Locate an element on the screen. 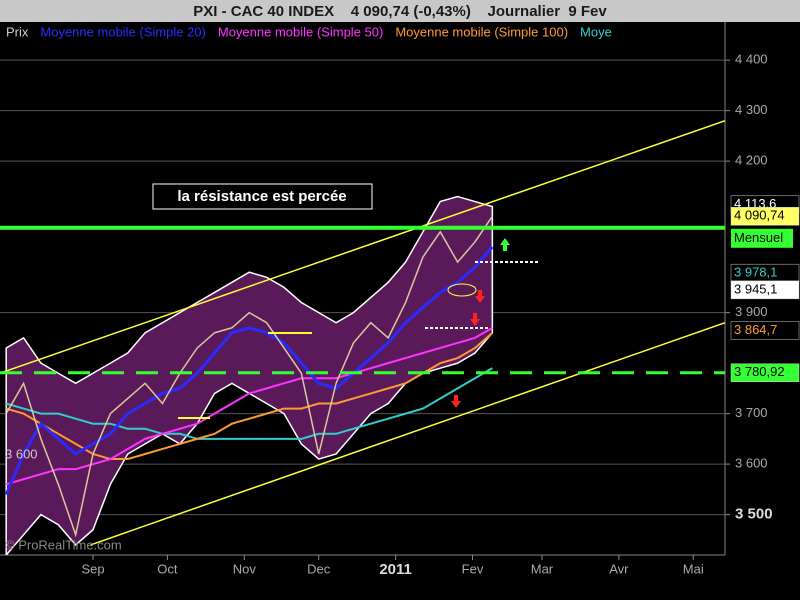 This screenshot has width=800, height=600. x-tick-label: Nov is located at coordinates (245, 568).